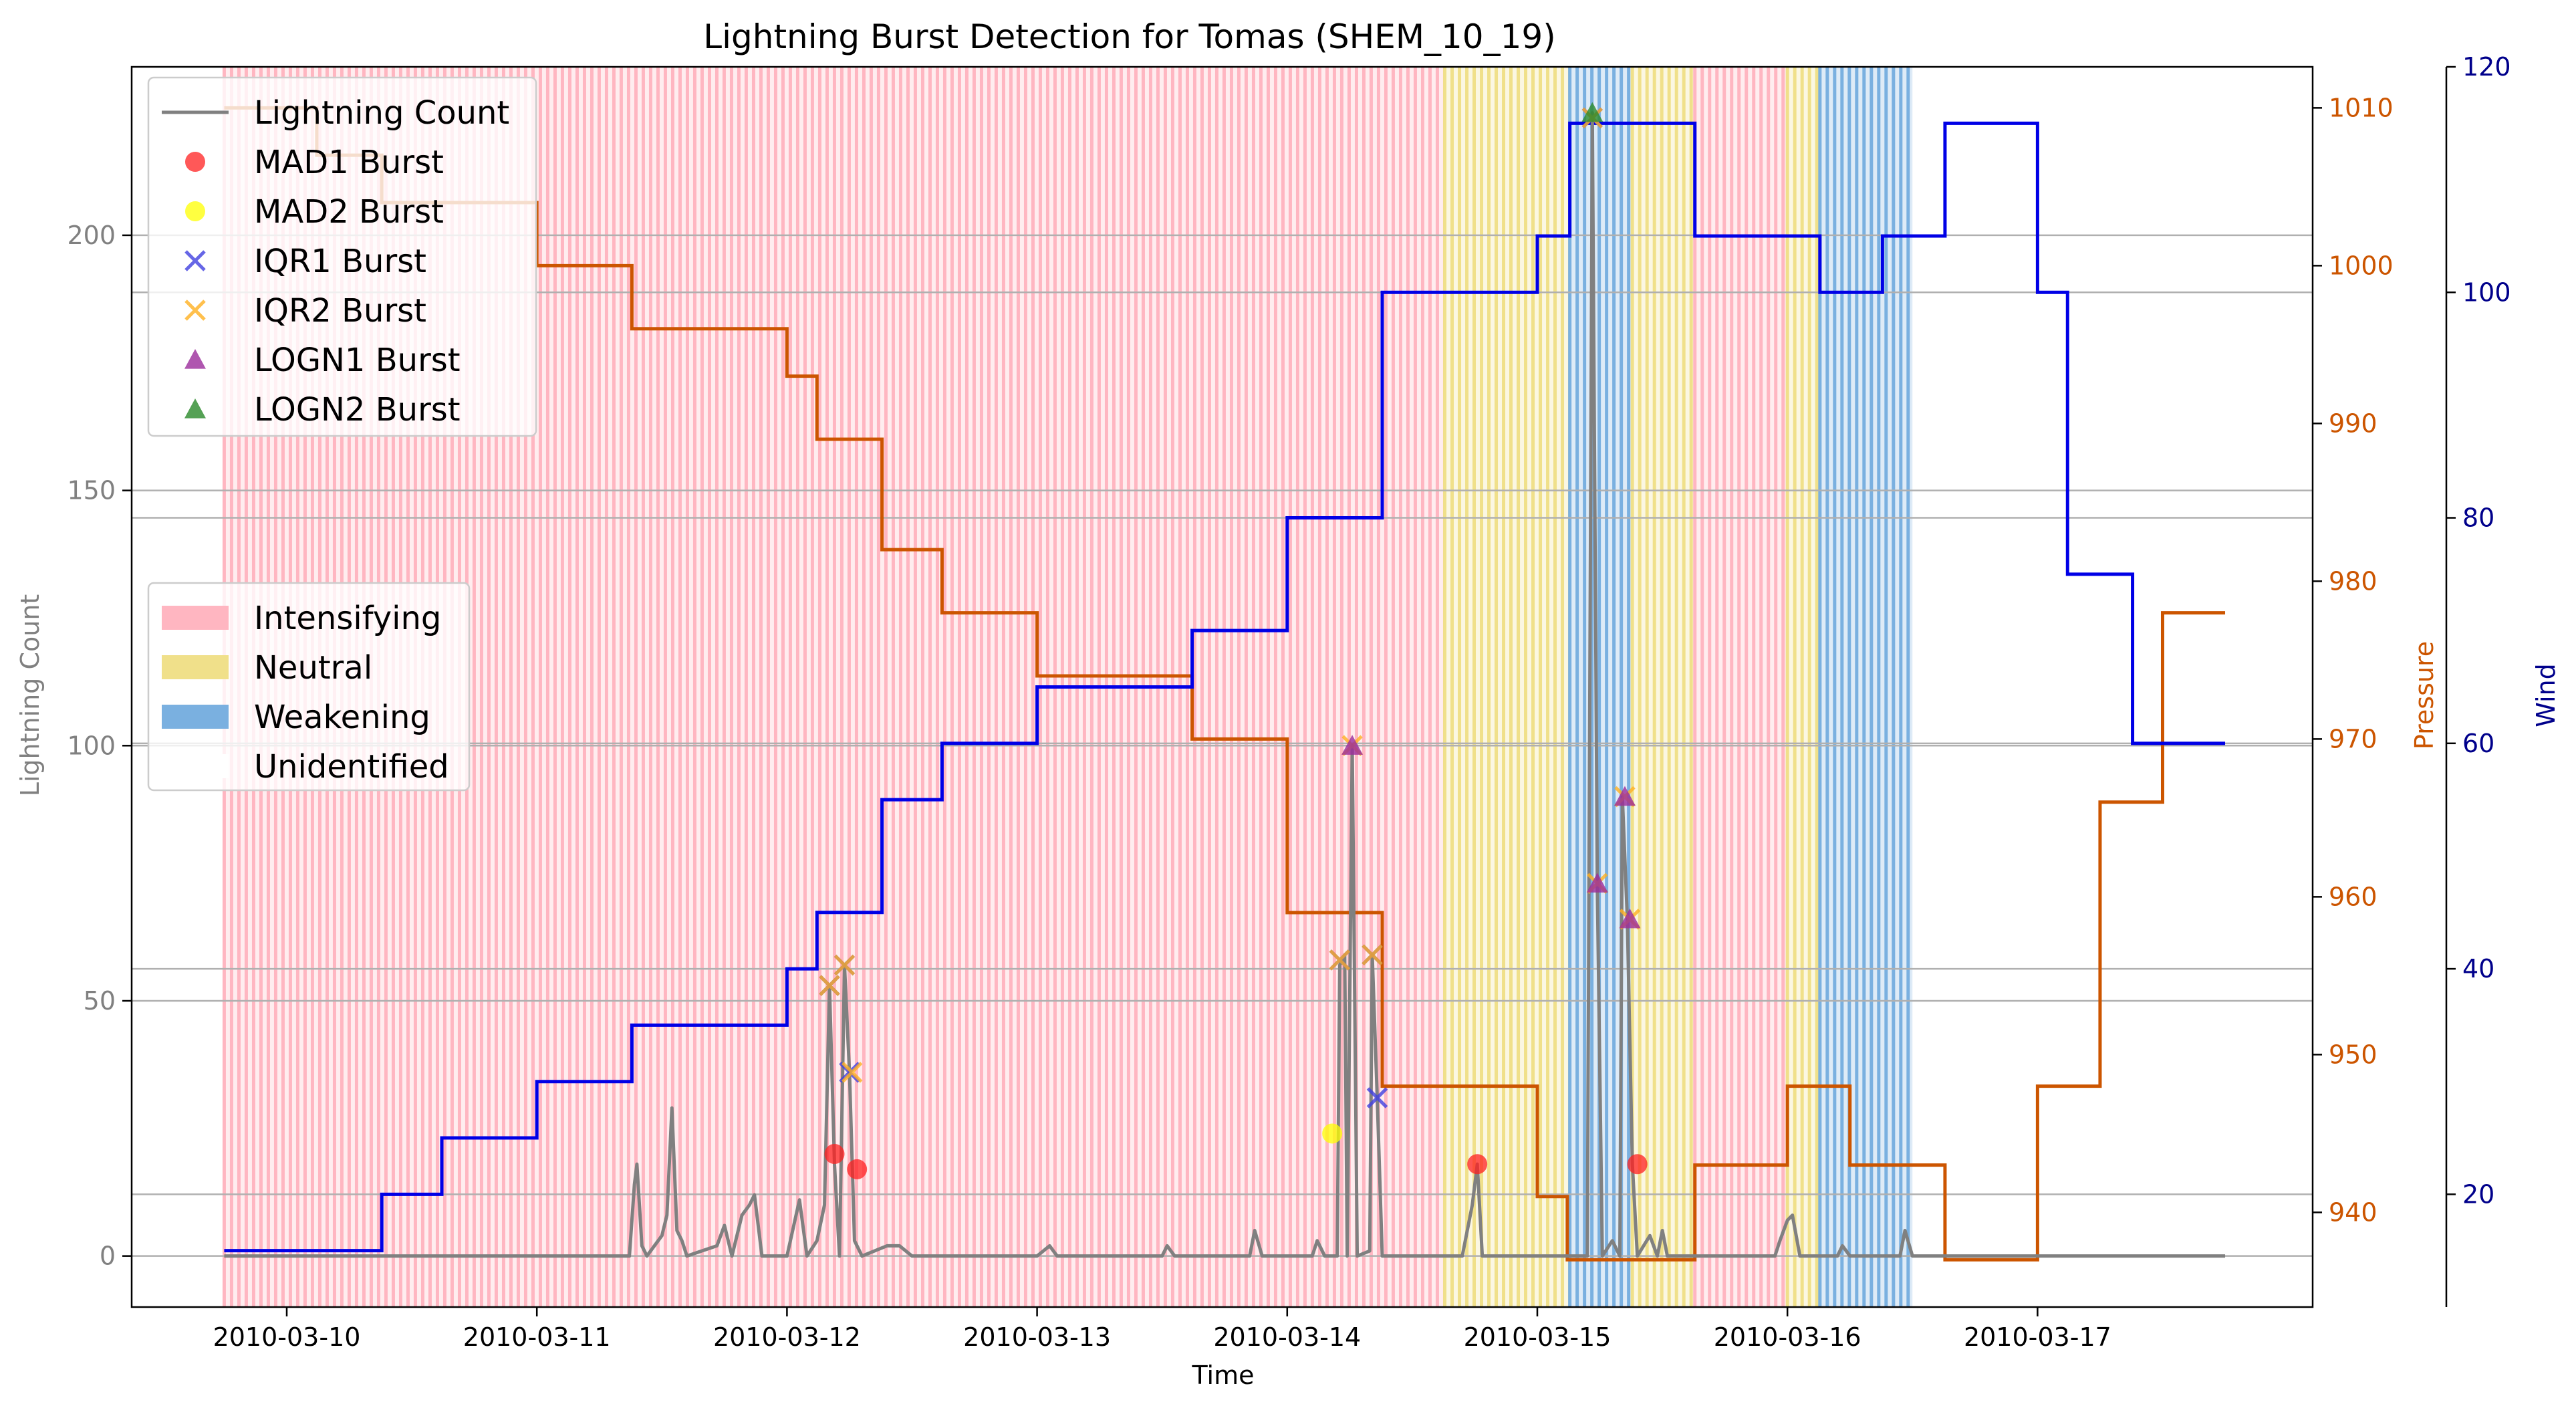 Image resolution: width=2576 pixels, height=1406 pixels. I want to click on y-pressure-tick-label: 1000, so click(2361, 265).